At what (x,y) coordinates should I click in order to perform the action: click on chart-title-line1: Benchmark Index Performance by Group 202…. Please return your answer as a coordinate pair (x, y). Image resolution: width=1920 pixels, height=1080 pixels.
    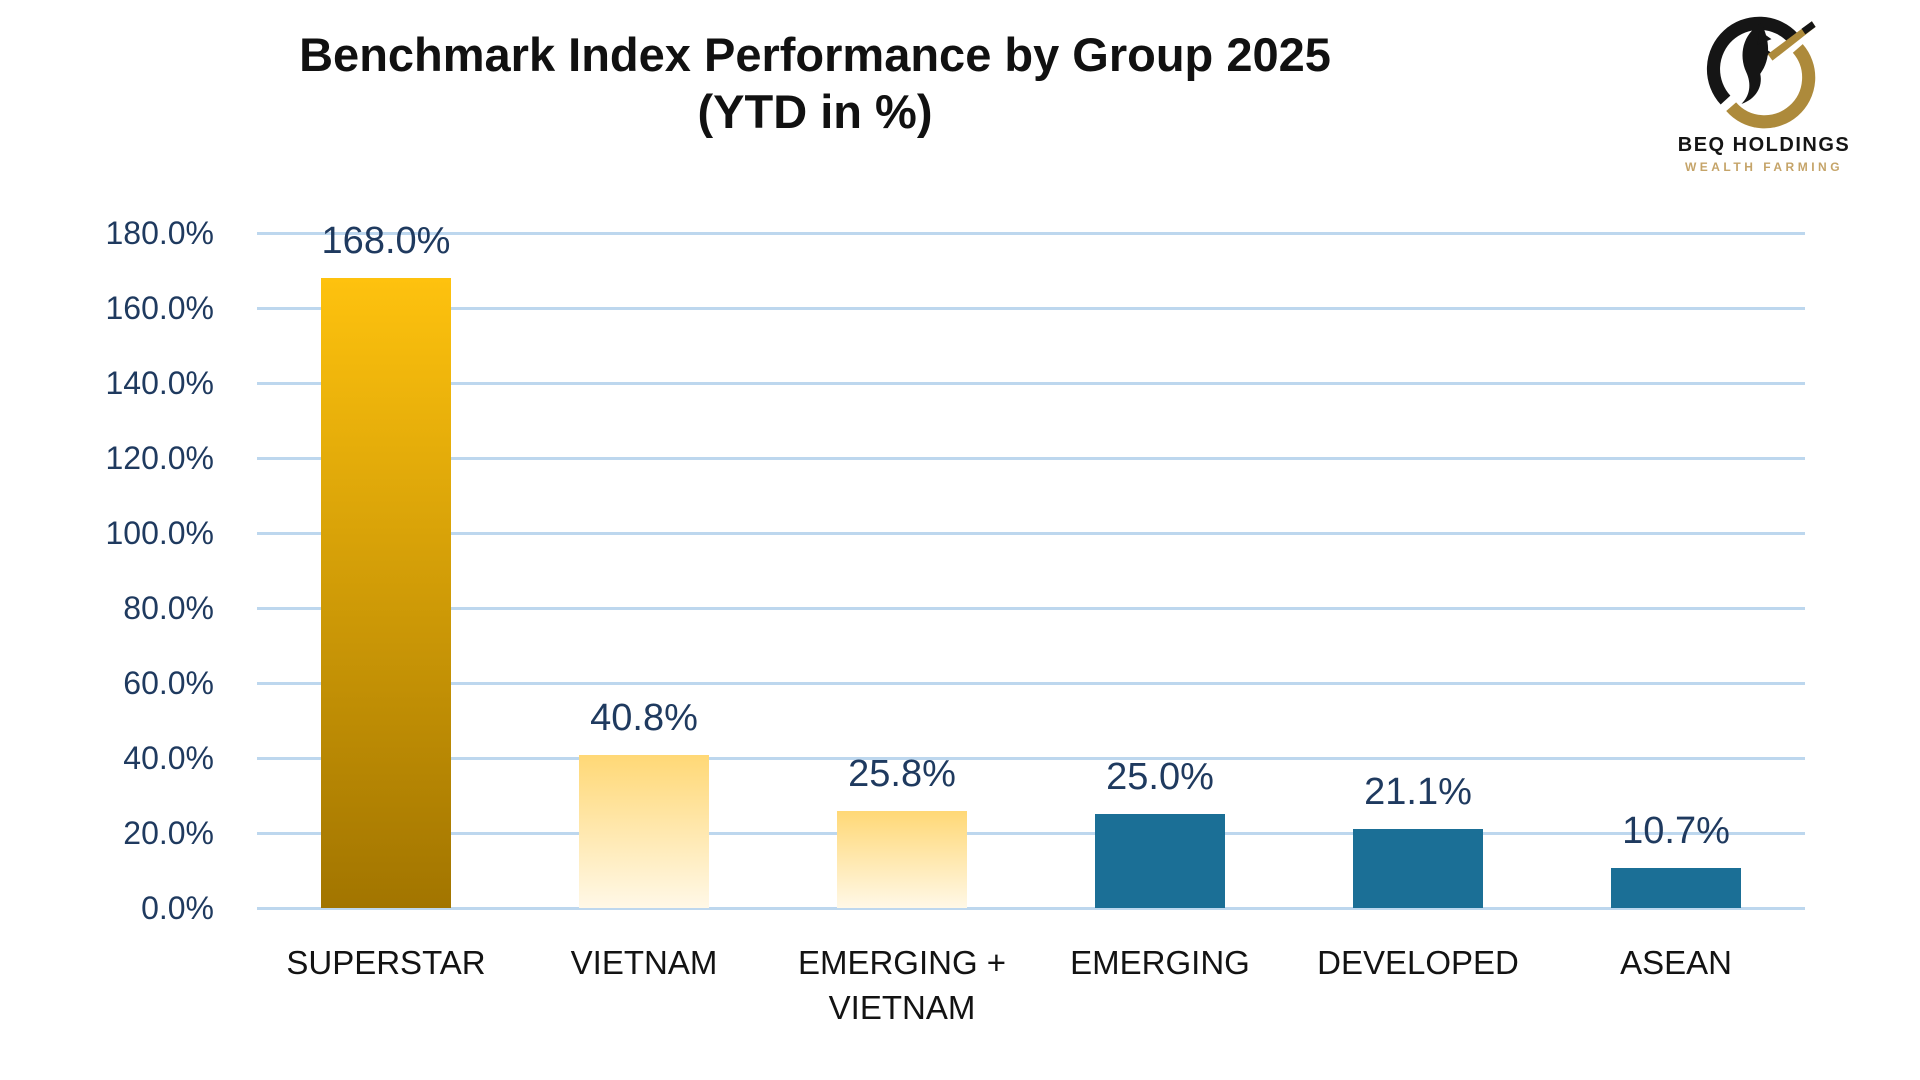
    Looking at the image, I should click on (815, 54).